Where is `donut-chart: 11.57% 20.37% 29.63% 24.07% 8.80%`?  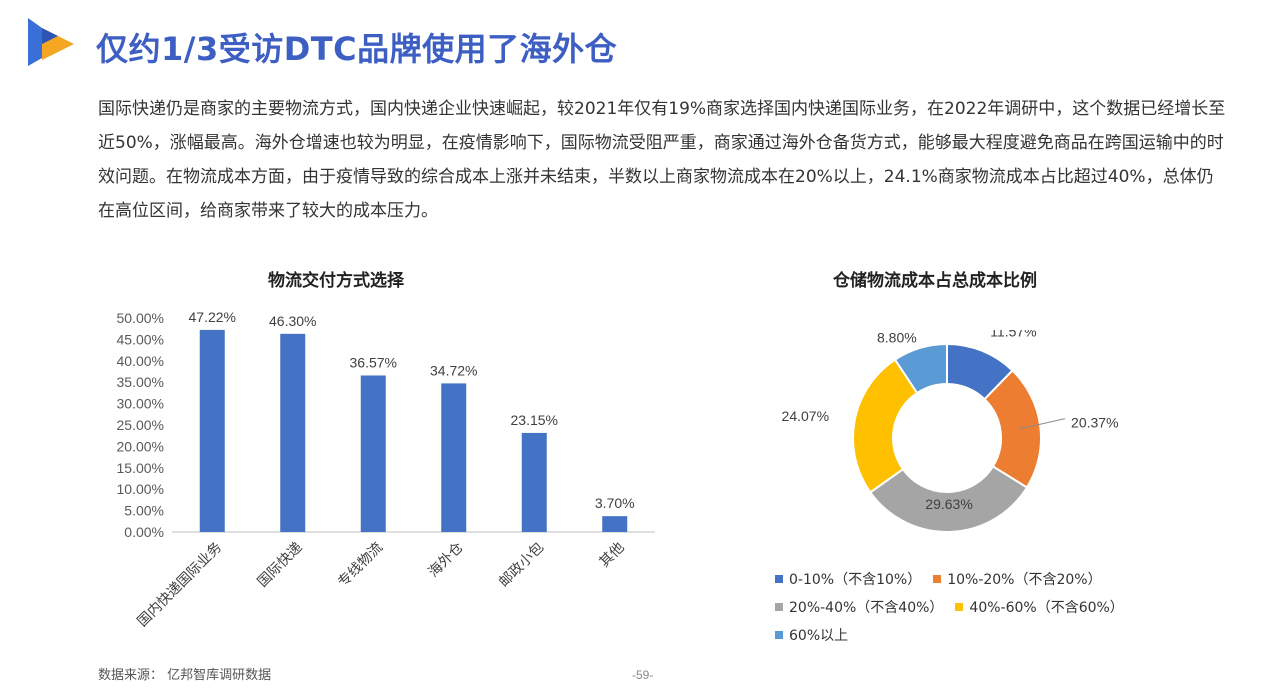 donut-chart: 11.57% 20.37% 29.63% 24.07% 8.80% is located at coordinates (950, 431).